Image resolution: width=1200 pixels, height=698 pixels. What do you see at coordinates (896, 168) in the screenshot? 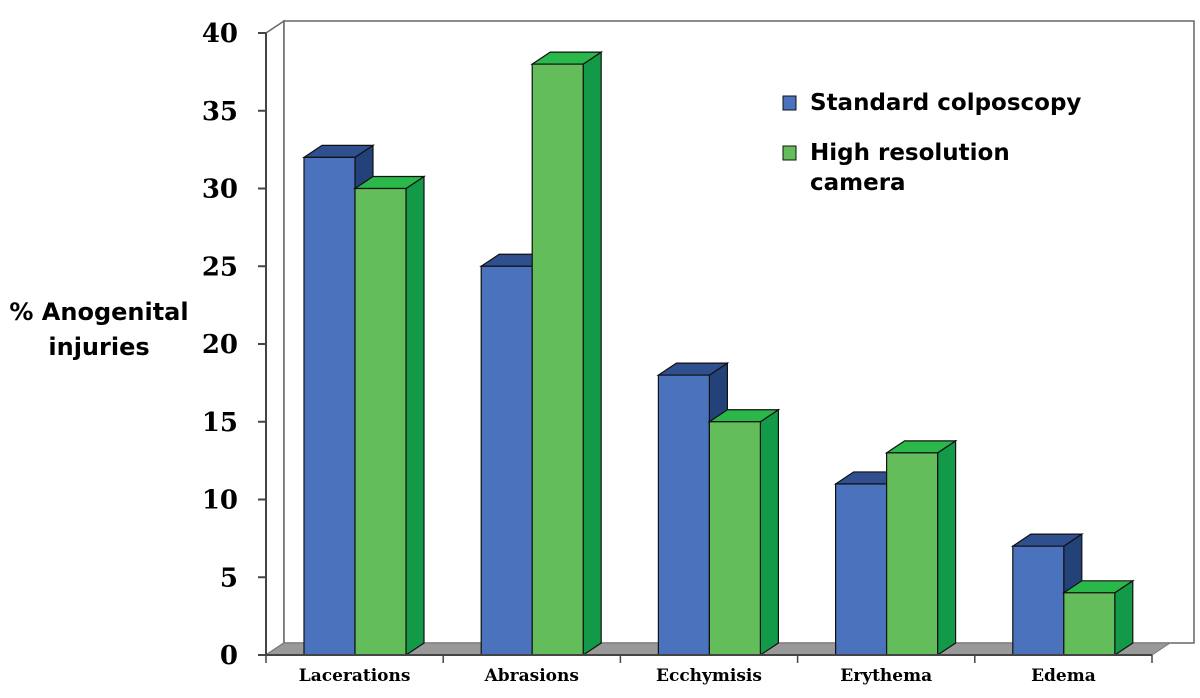
I see `legend-entry: High resolution camera` at bounding box center [896, 168].